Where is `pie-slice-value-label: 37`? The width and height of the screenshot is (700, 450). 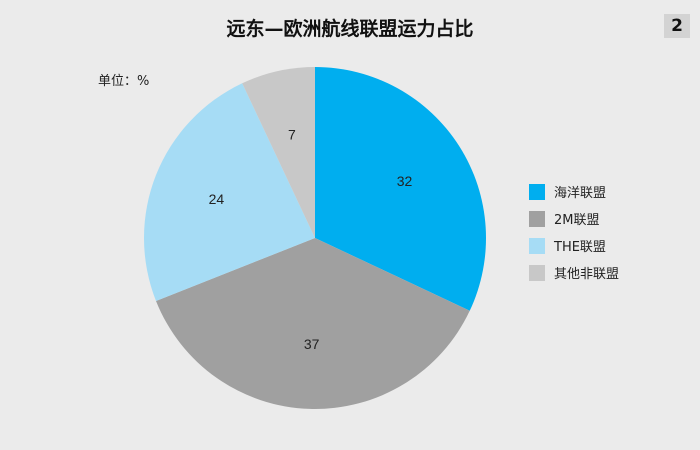
pie-slice-value-label: 37 is located at coordinates (312, 344).